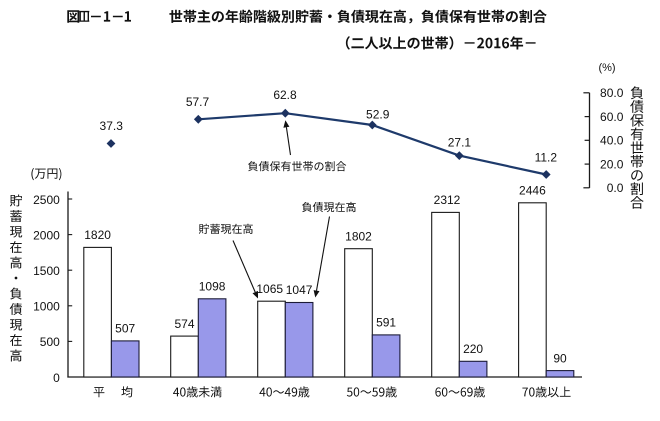 The image size is (660, 421). What do you see at coordinates (97, 235) in the screenshot?
I see `svg-text: 1820` at bounding box center [97, 235].